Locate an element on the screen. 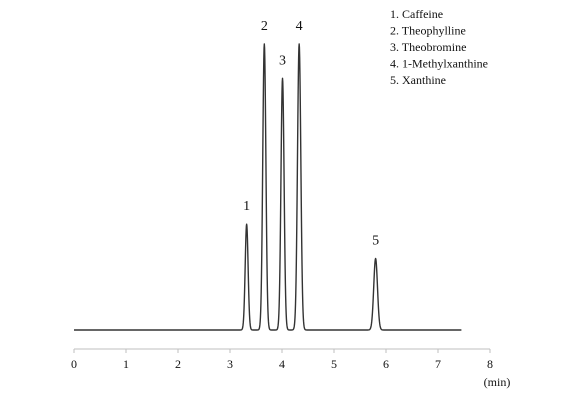 The width and height of the screenshot is (588, 400). peak-label-3: 3 is located at coordinates (282, 60).